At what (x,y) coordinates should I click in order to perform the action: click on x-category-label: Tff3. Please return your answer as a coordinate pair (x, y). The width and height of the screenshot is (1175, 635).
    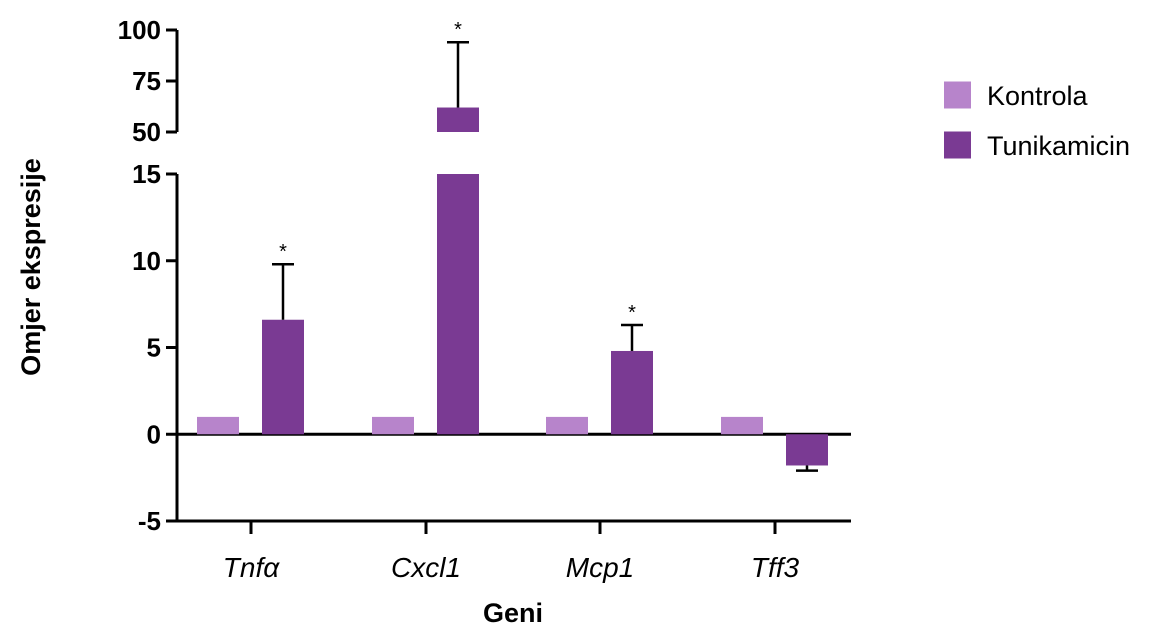
    Looking at the image, I should click on (775, 567).